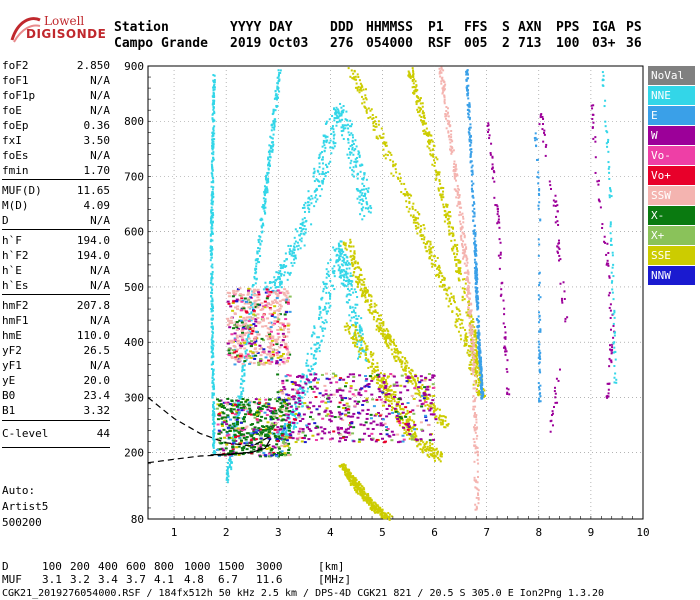 The height and width of the screenshot is (600, 700). I want to click on auto-label: Auto:, so click(19, 490).